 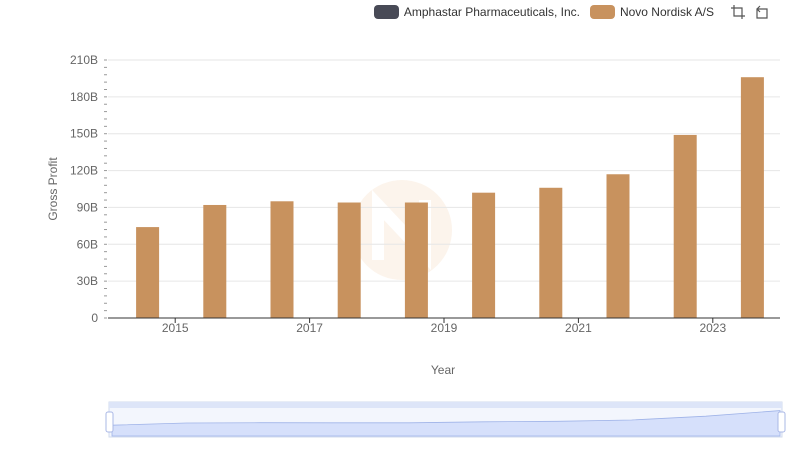 I want to click on legend-item-novo-nordisk: Novo Nordisk A/S, so click(x=651, y=12).